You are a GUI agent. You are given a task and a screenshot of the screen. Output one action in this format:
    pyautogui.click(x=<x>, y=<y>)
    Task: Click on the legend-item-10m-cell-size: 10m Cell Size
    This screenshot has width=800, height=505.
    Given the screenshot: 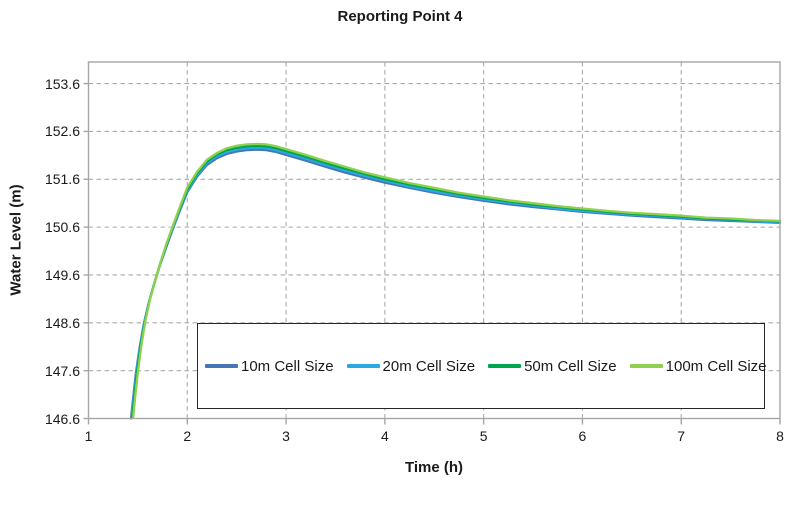 What is the action you would take?
    pyautogui.click(x=269, y=366)
    